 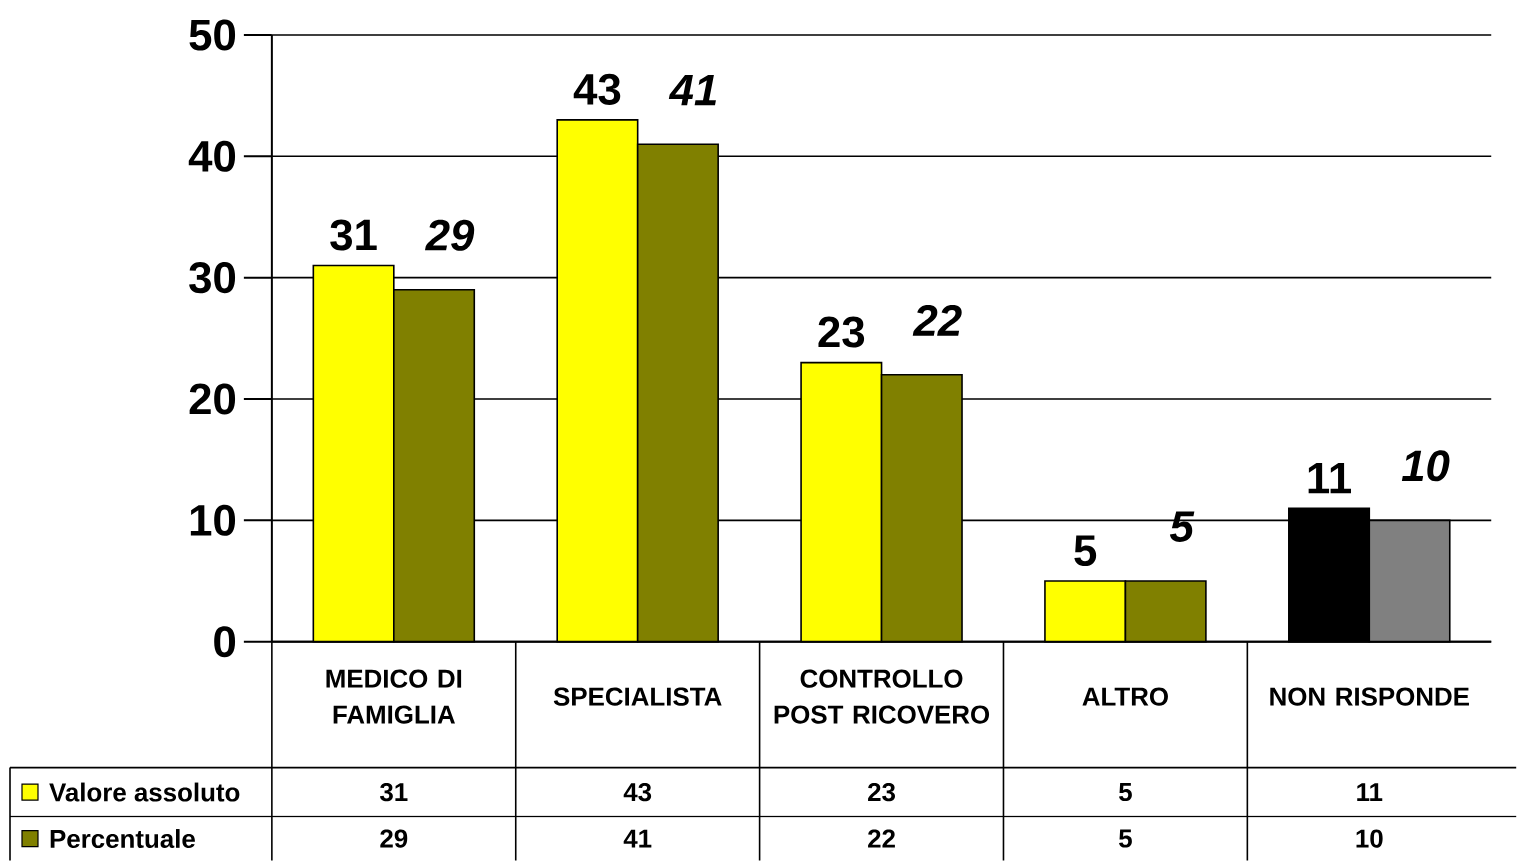 What do you see at coordinates (144, 792) in the screenshot?
I see `legend-label: Valore assoluto` at bounding box center [144, 792].